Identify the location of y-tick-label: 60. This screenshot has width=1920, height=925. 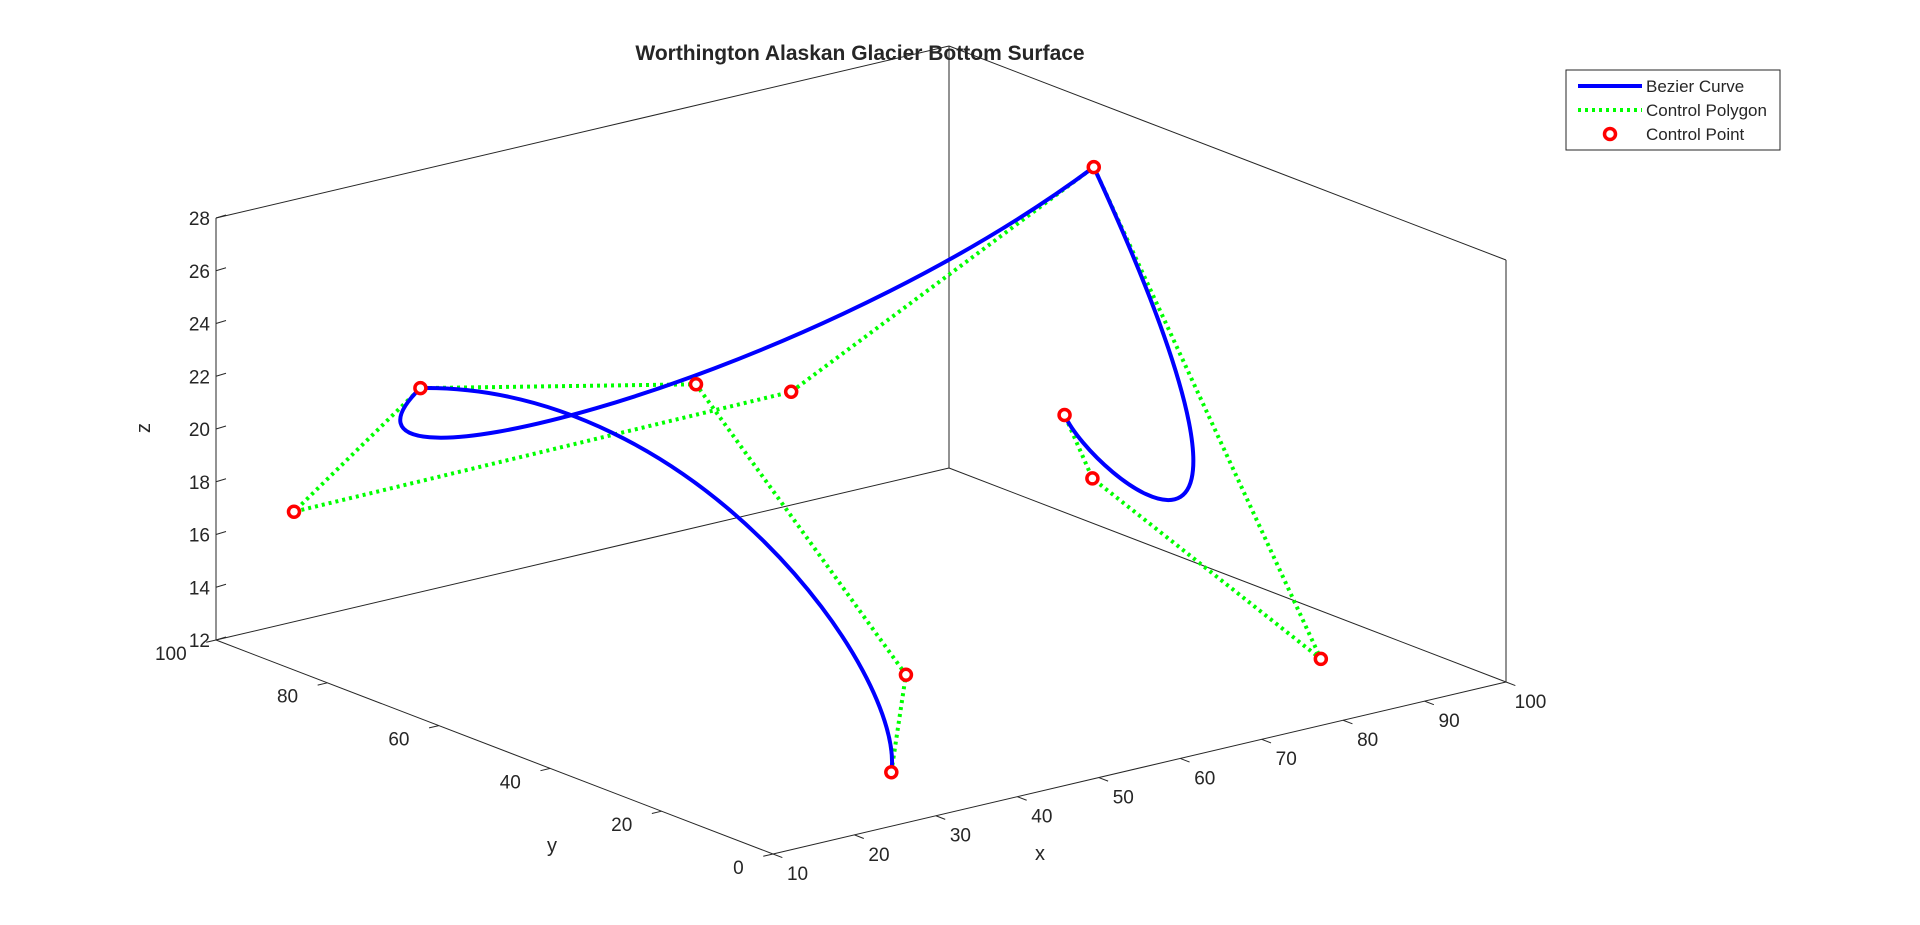
(398, 740).